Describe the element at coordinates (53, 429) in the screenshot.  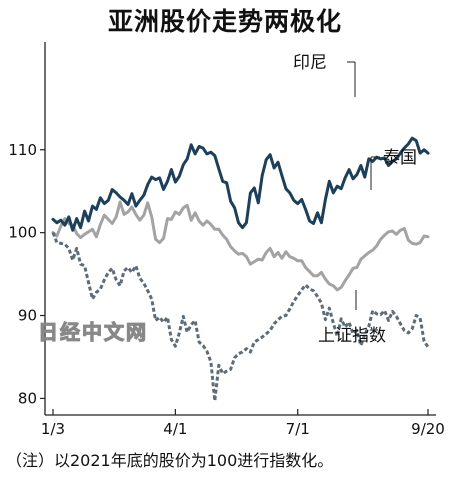
I see `x-tick-label: 1/3` at that location.